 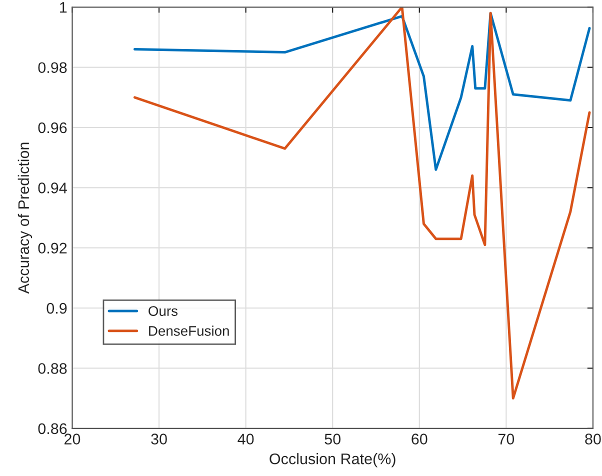 I want to click on y-tick-label: 0.92, so click(x=52, y=248).